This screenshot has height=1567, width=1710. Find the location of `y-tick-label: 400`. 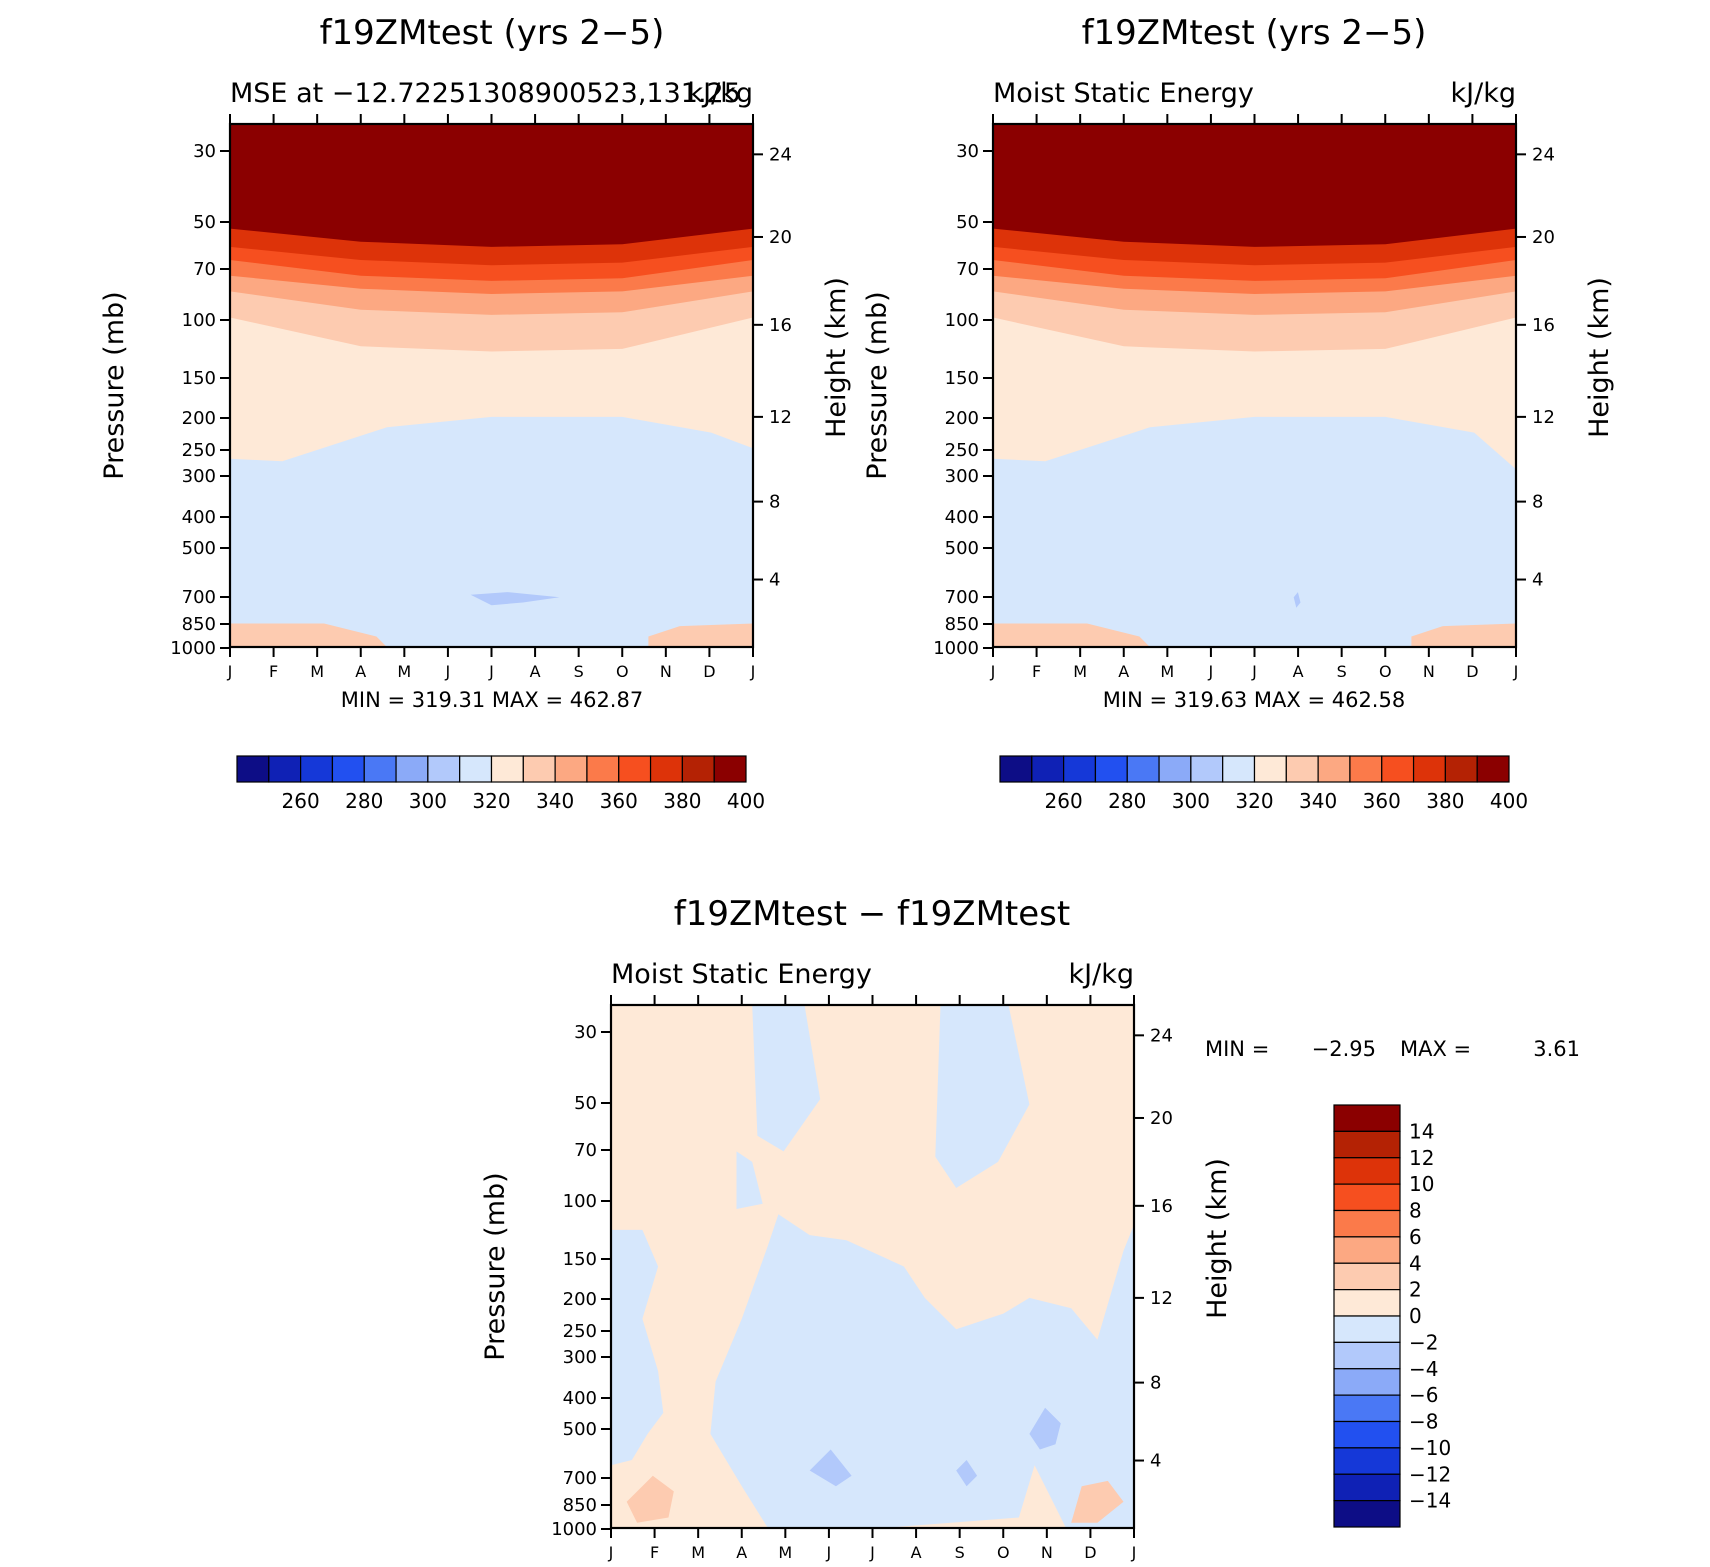

y-tick-label: 400 is located at coordinates (962, 517).